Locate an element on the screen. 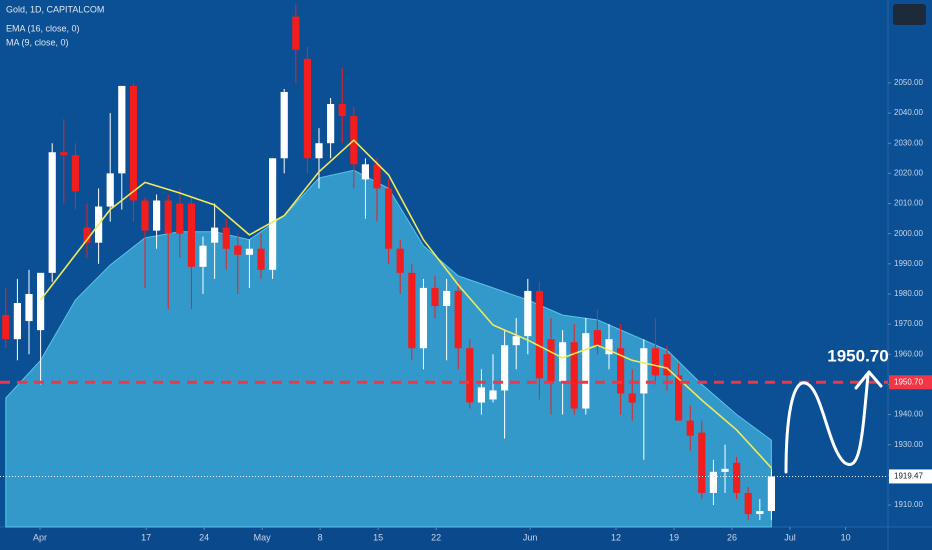 The image size is (932, 550). legend-title: Gold, 1D, CAPITALCOM is located at coordinates (55, 9).